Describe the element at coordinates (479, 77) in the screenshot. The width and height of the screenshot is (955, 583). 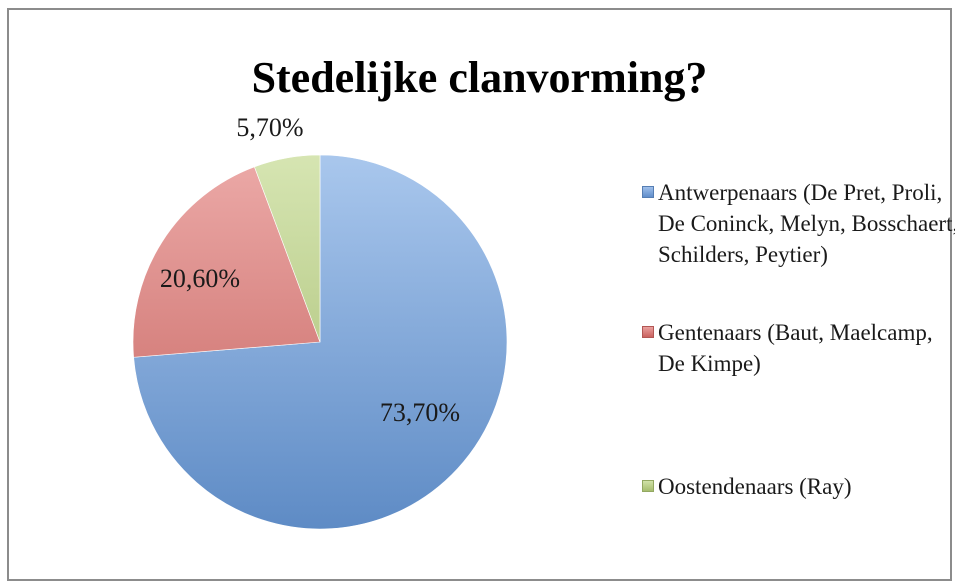
I see `chart-title: Stedelijke clanvorming?` at that location.